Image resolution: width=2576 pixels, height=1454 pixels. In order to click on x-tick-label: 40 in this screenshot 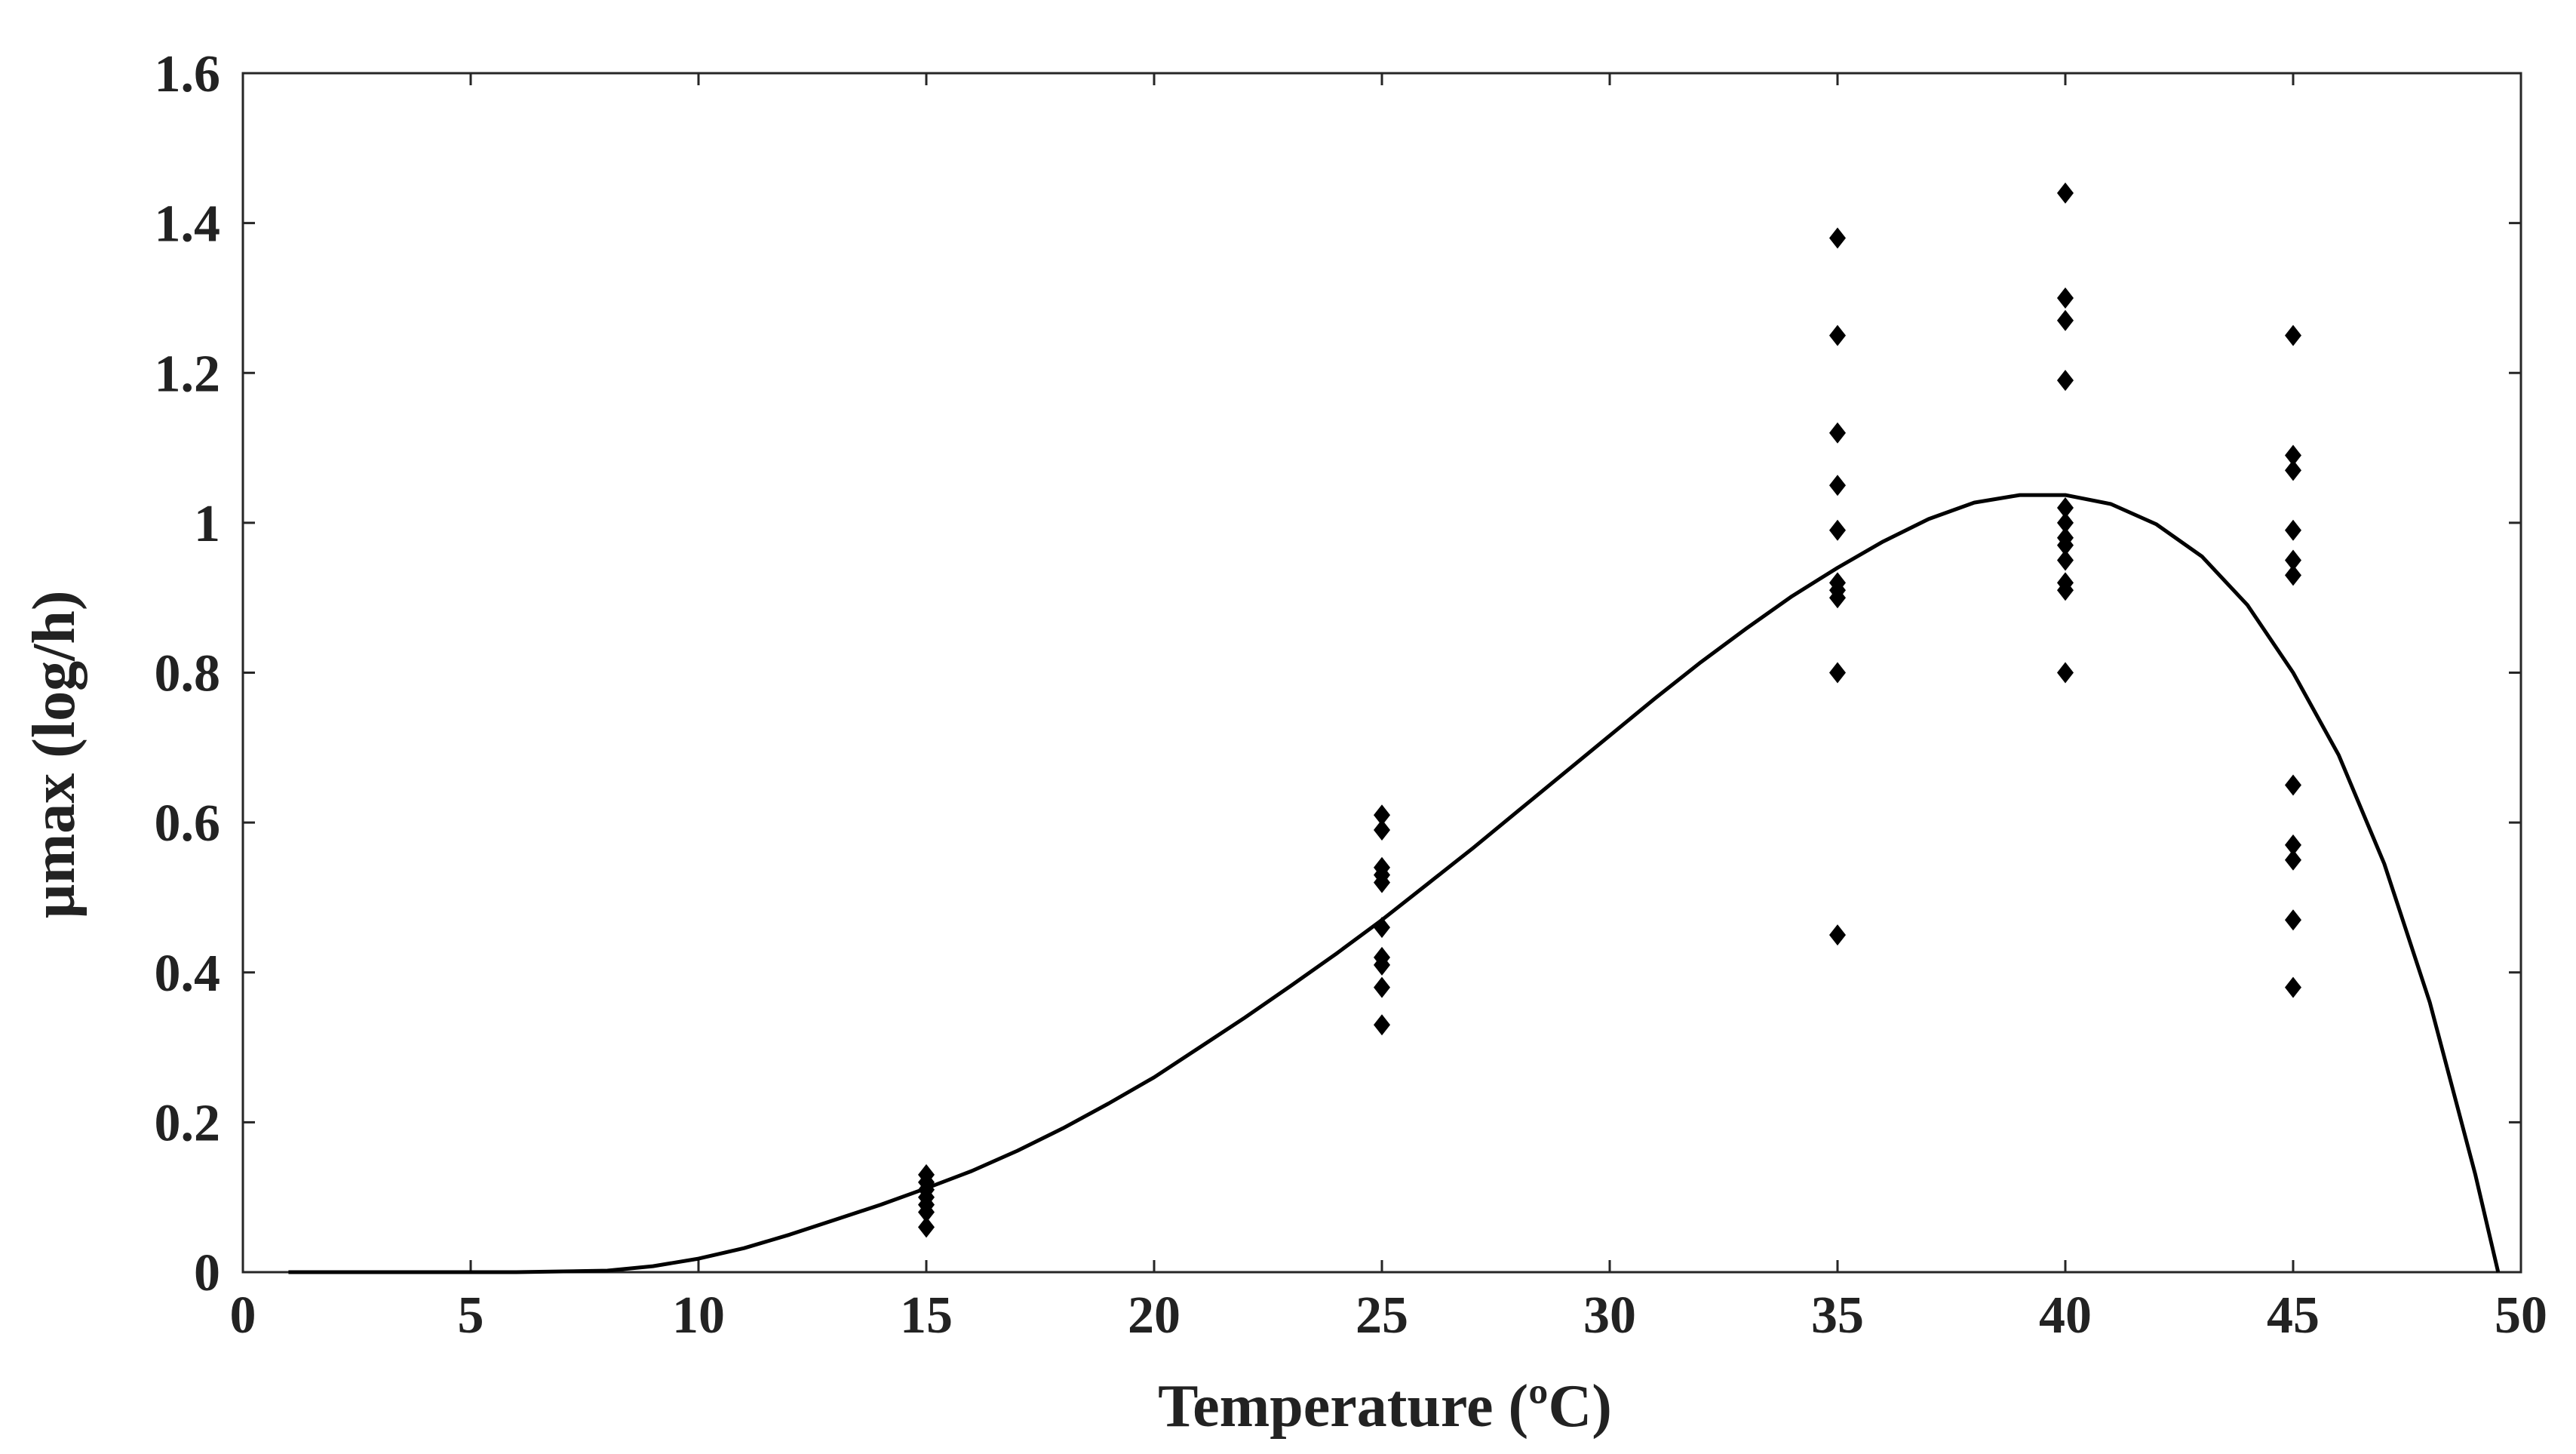, I will do `click(2065, 1315)`.